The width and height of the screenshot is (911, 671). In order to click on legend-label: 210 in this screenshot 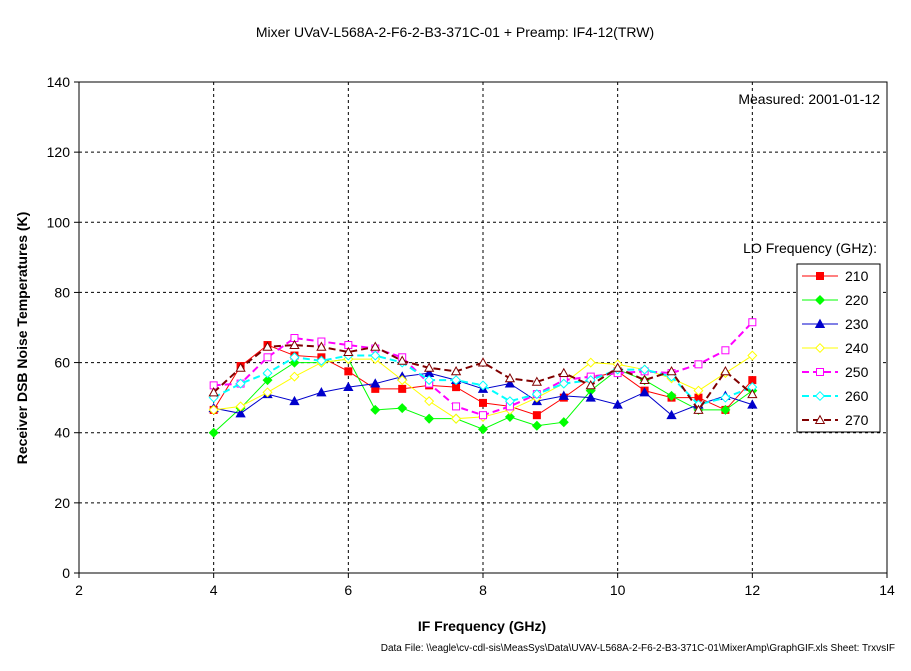, I will do `click(857, 276)`.